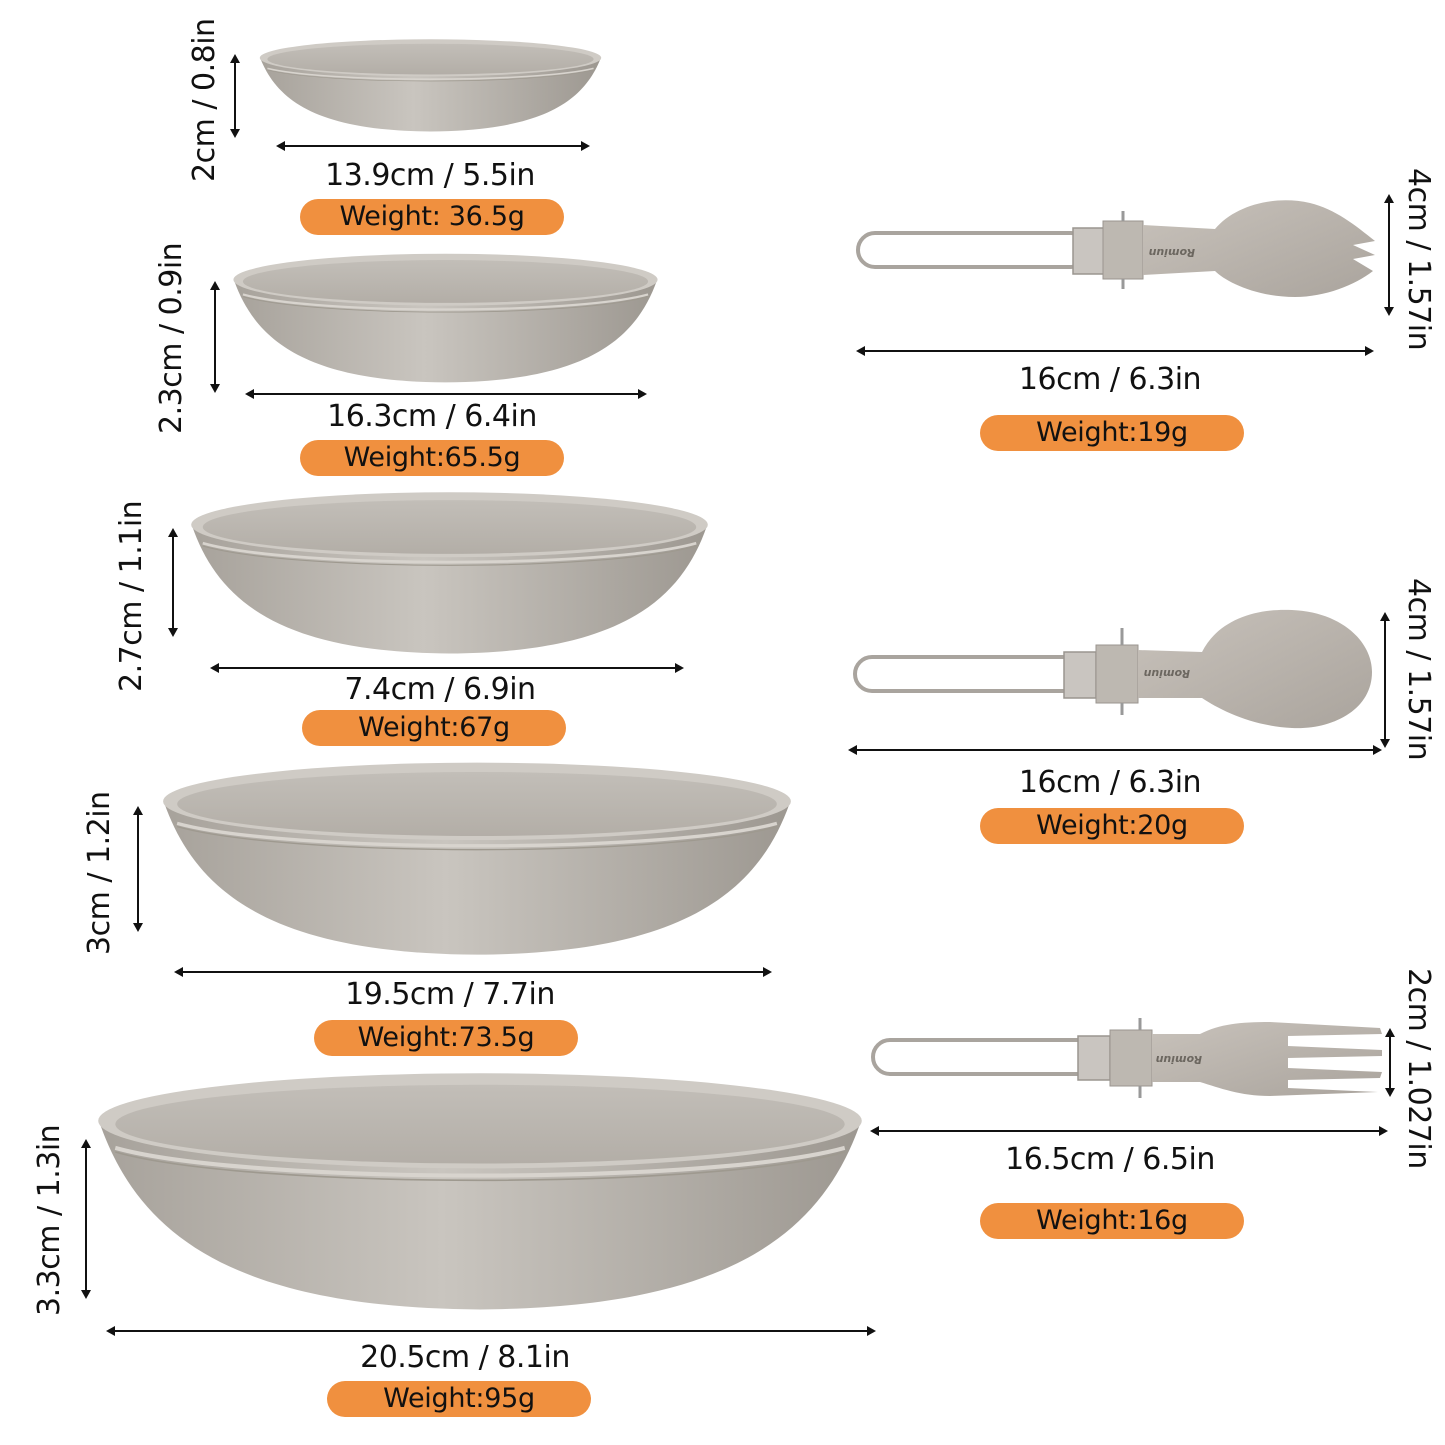 This screenshot has width=1445, height=1445. What do you see at coordinates (1112, 826) in the screenshot?
I see `spoon-weight-badge: Weight:20g` at bounding box center [1112, 826].